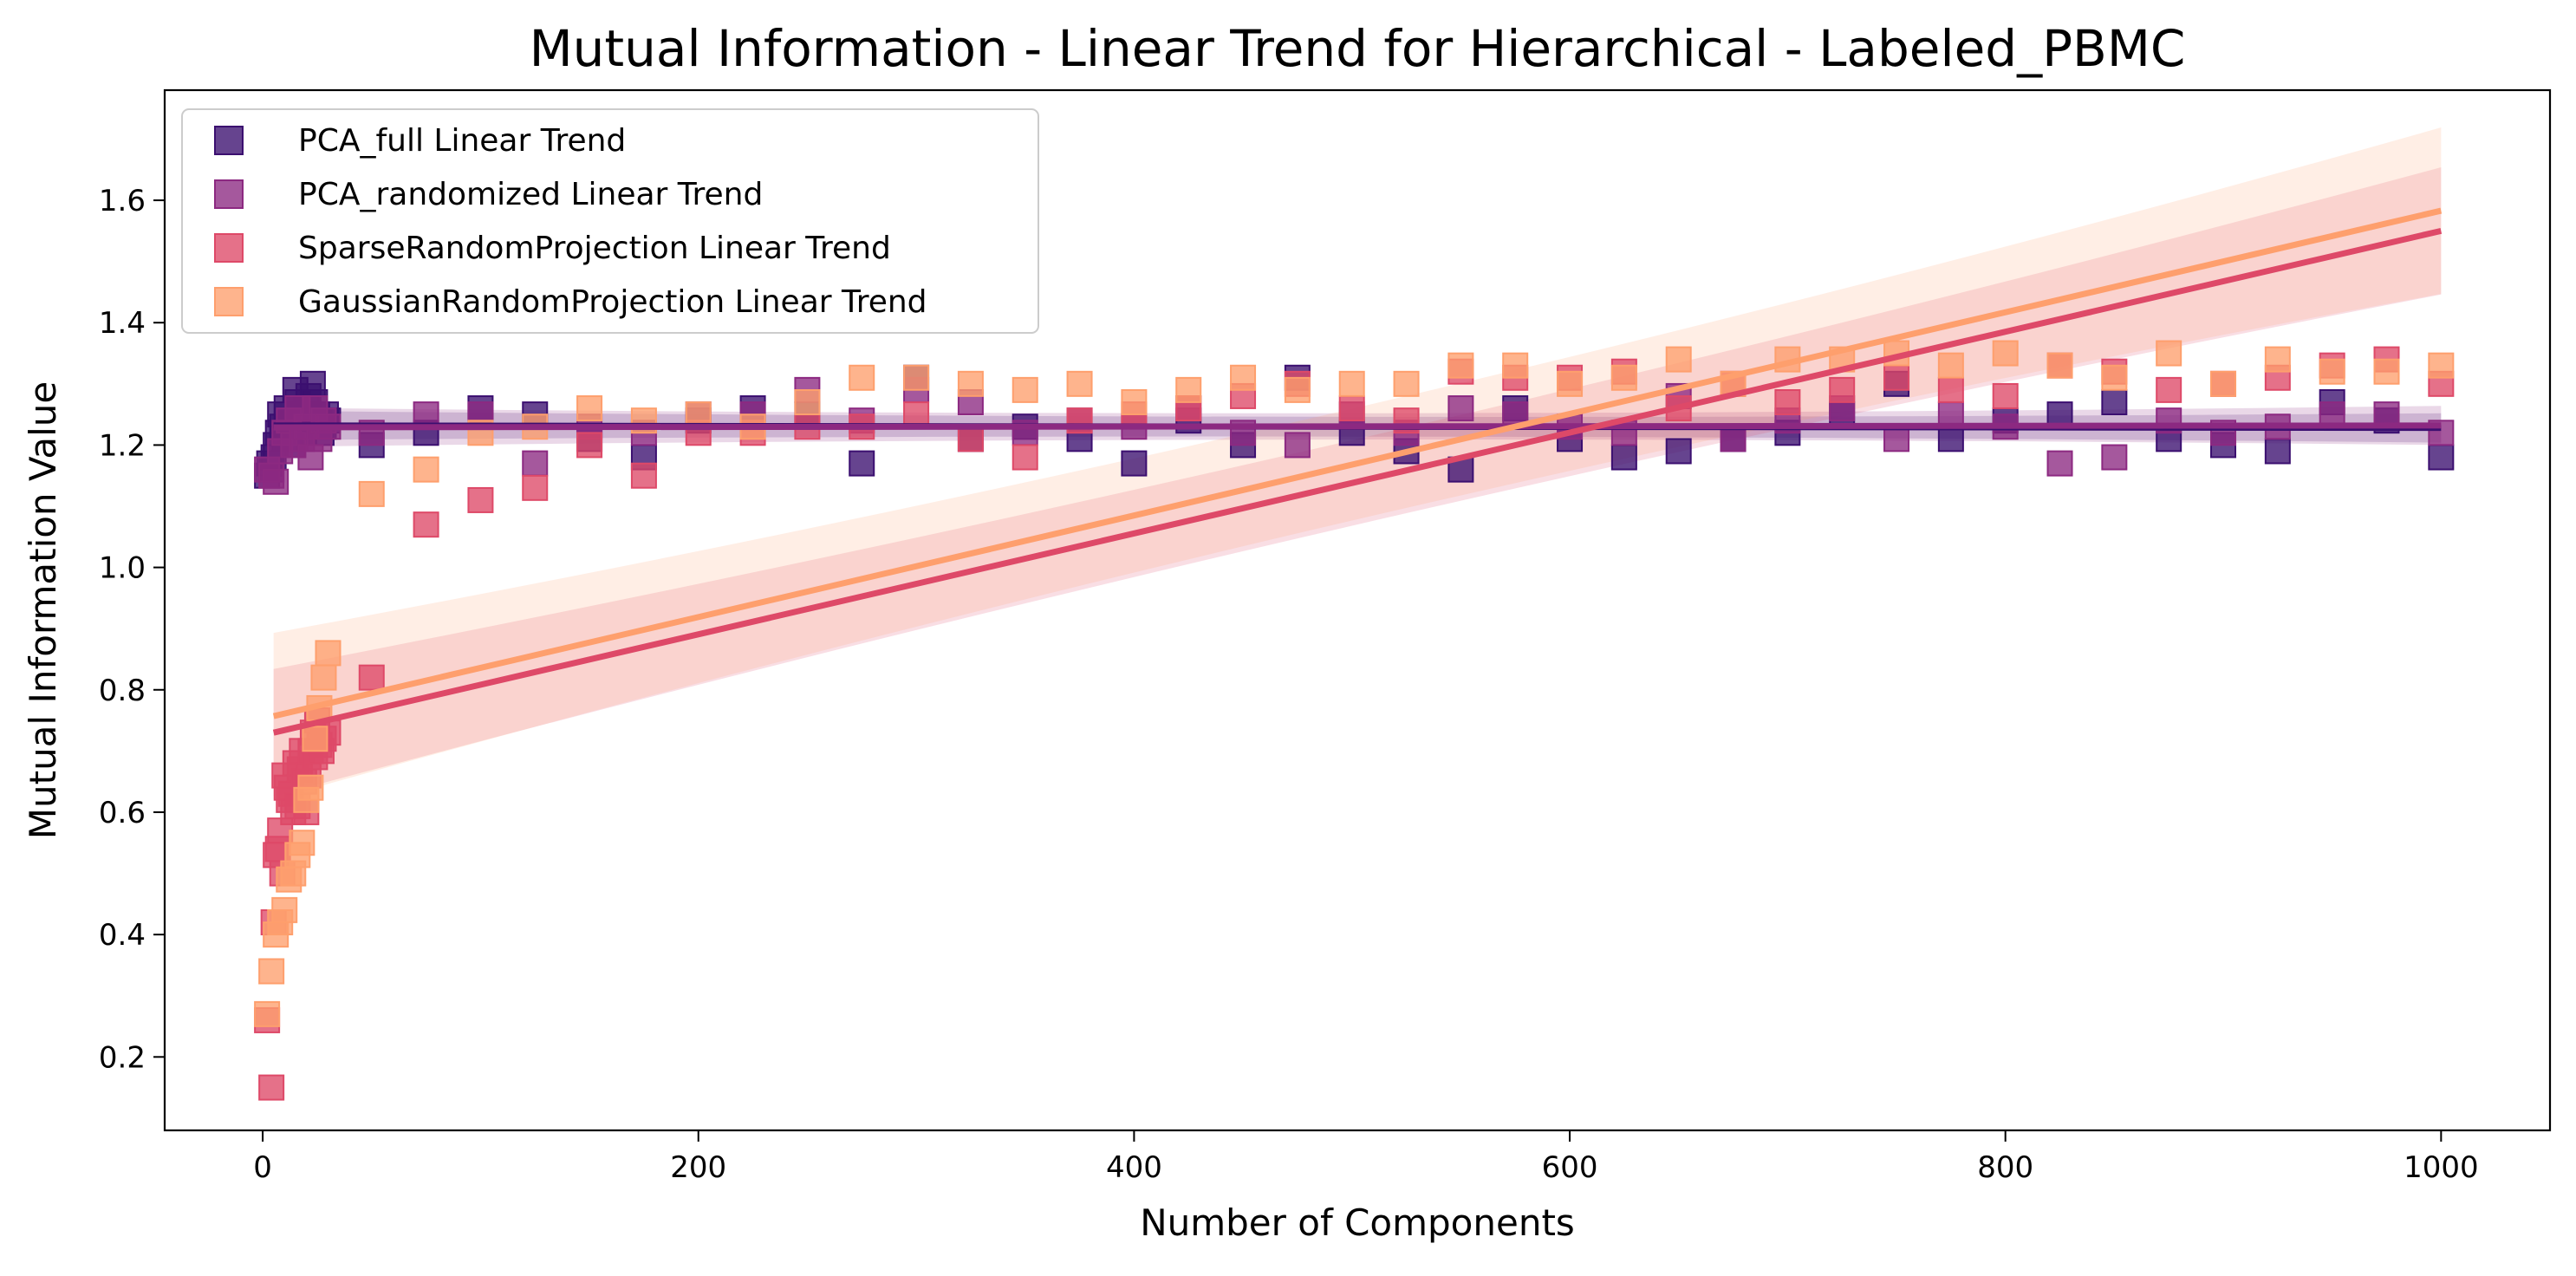  What do you see at coordinates (122, 568) in the screenshot?
I see `y-tick-label-4: 1.0` at bounding box center [122, 568].